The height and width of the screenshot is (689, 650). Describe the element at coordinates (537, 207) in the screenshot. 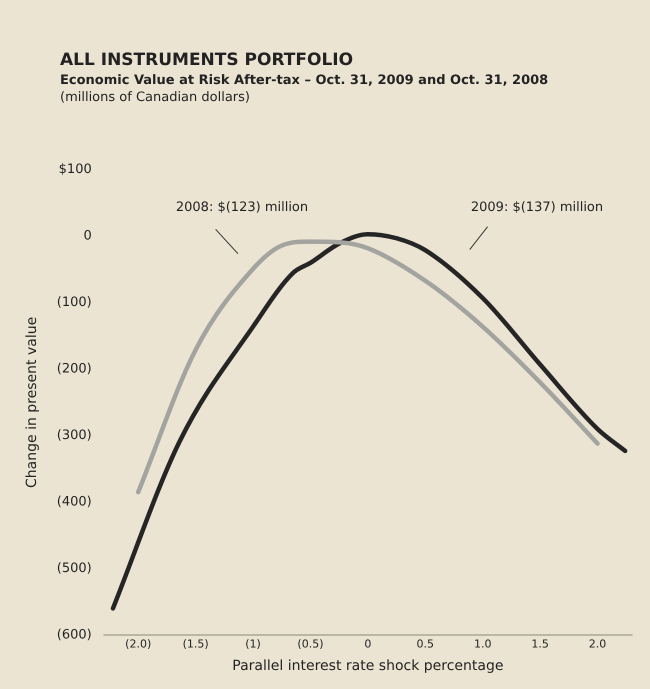

I see `annotation: 2009: $(137) million` at that location.